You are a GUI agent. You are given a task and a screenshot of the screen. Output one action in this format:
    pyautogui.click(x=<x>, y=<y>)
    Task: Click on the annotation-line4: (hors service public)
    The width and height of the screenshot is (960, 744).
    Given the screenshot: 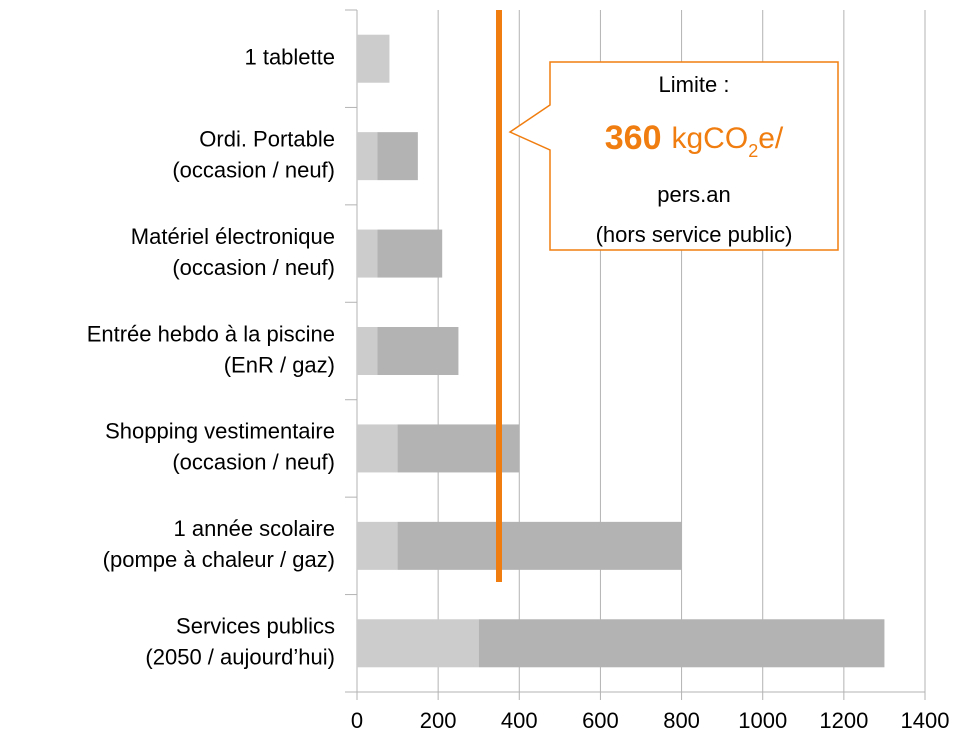 What is the action you would take?
    pyautogui.click(x=694, y=234)
    